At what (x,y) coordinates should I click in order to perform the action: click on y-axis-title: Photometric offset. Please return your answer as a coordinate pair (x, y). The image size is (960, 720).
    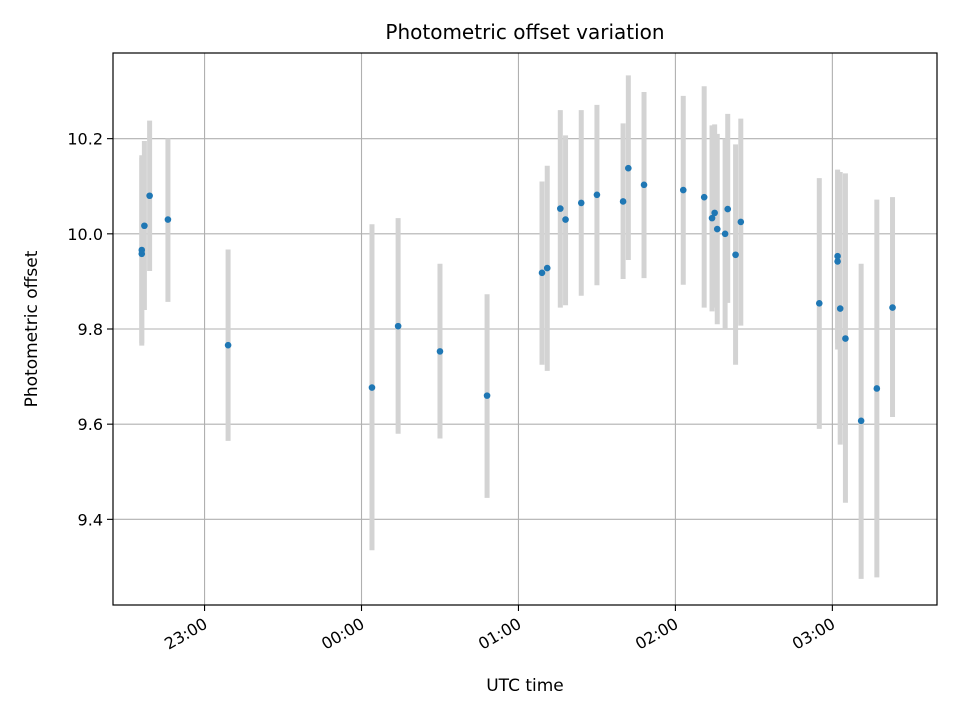
    Looking at the image, I should click on (32, 328).